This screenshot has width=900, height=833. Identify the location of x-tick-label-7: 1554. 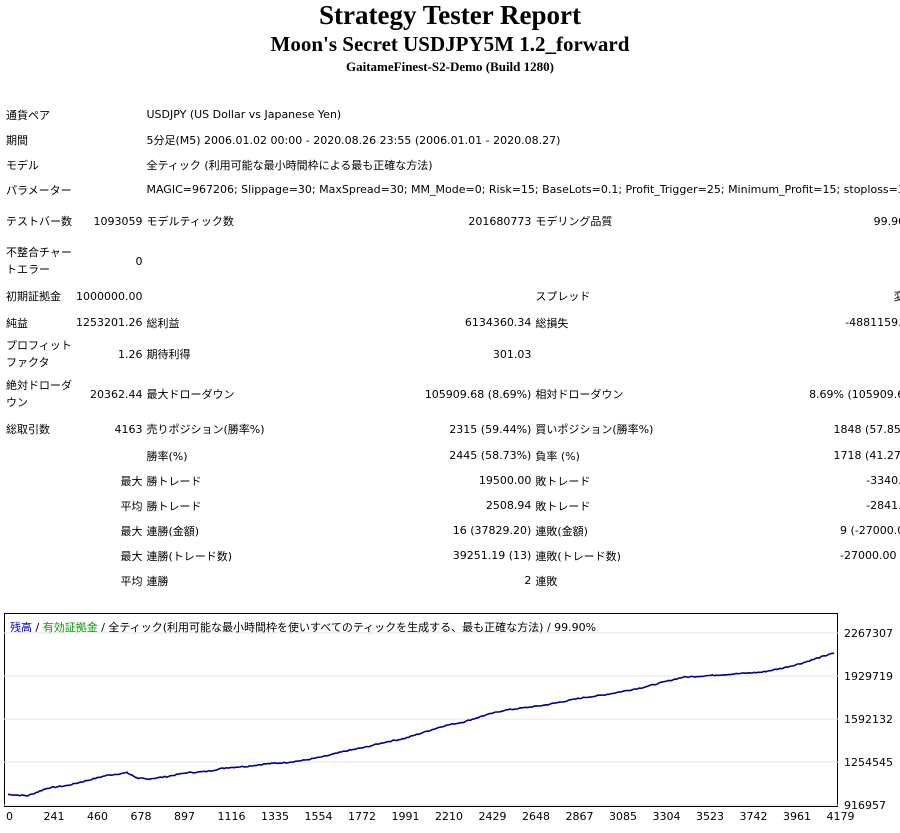
(318, 816).